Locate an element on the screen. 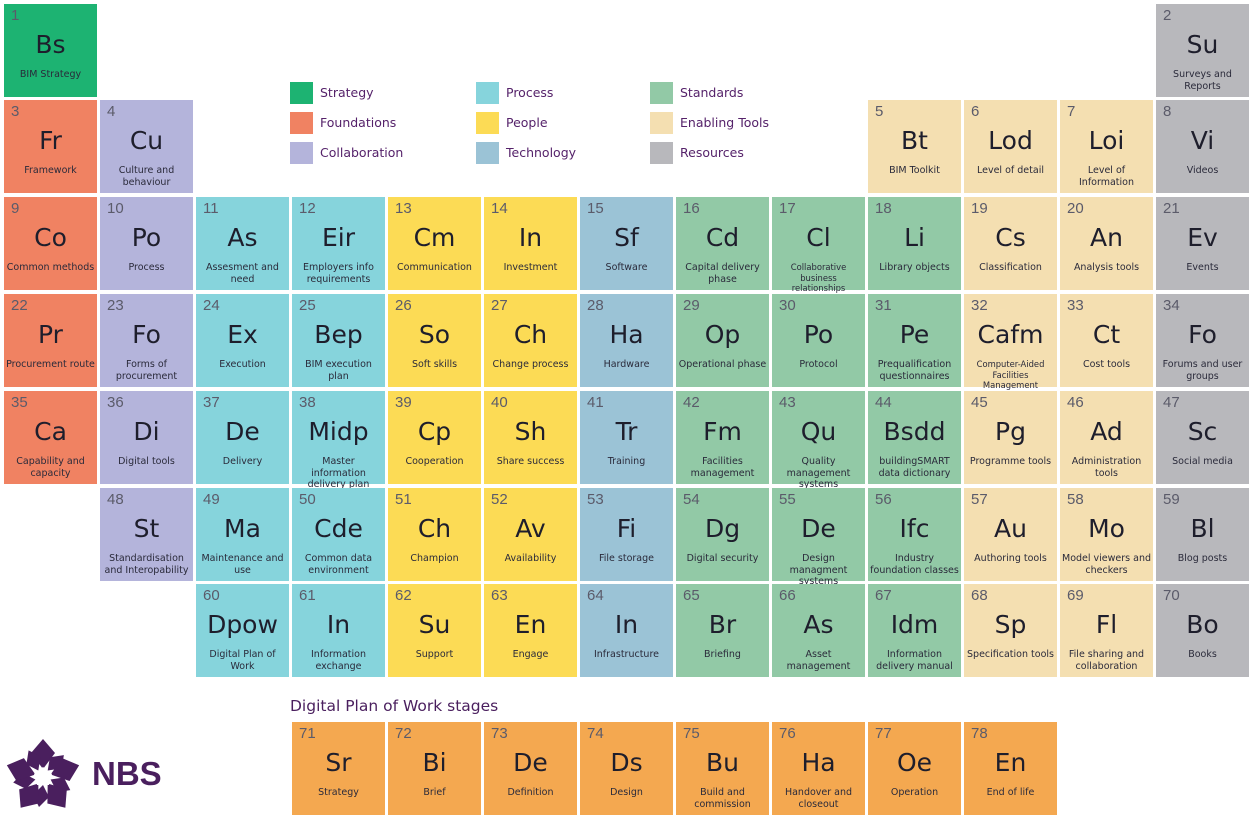 Image resolution: width=1250 pixels, height=818 pixels. element-name: Engage is located at coordinates (530, 654).